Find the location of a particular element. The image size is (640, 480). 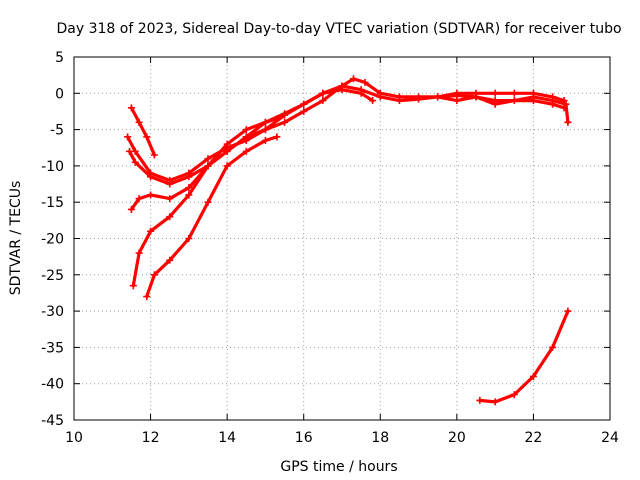

y-tick-label: -15 is located at coordinates (52, 203).